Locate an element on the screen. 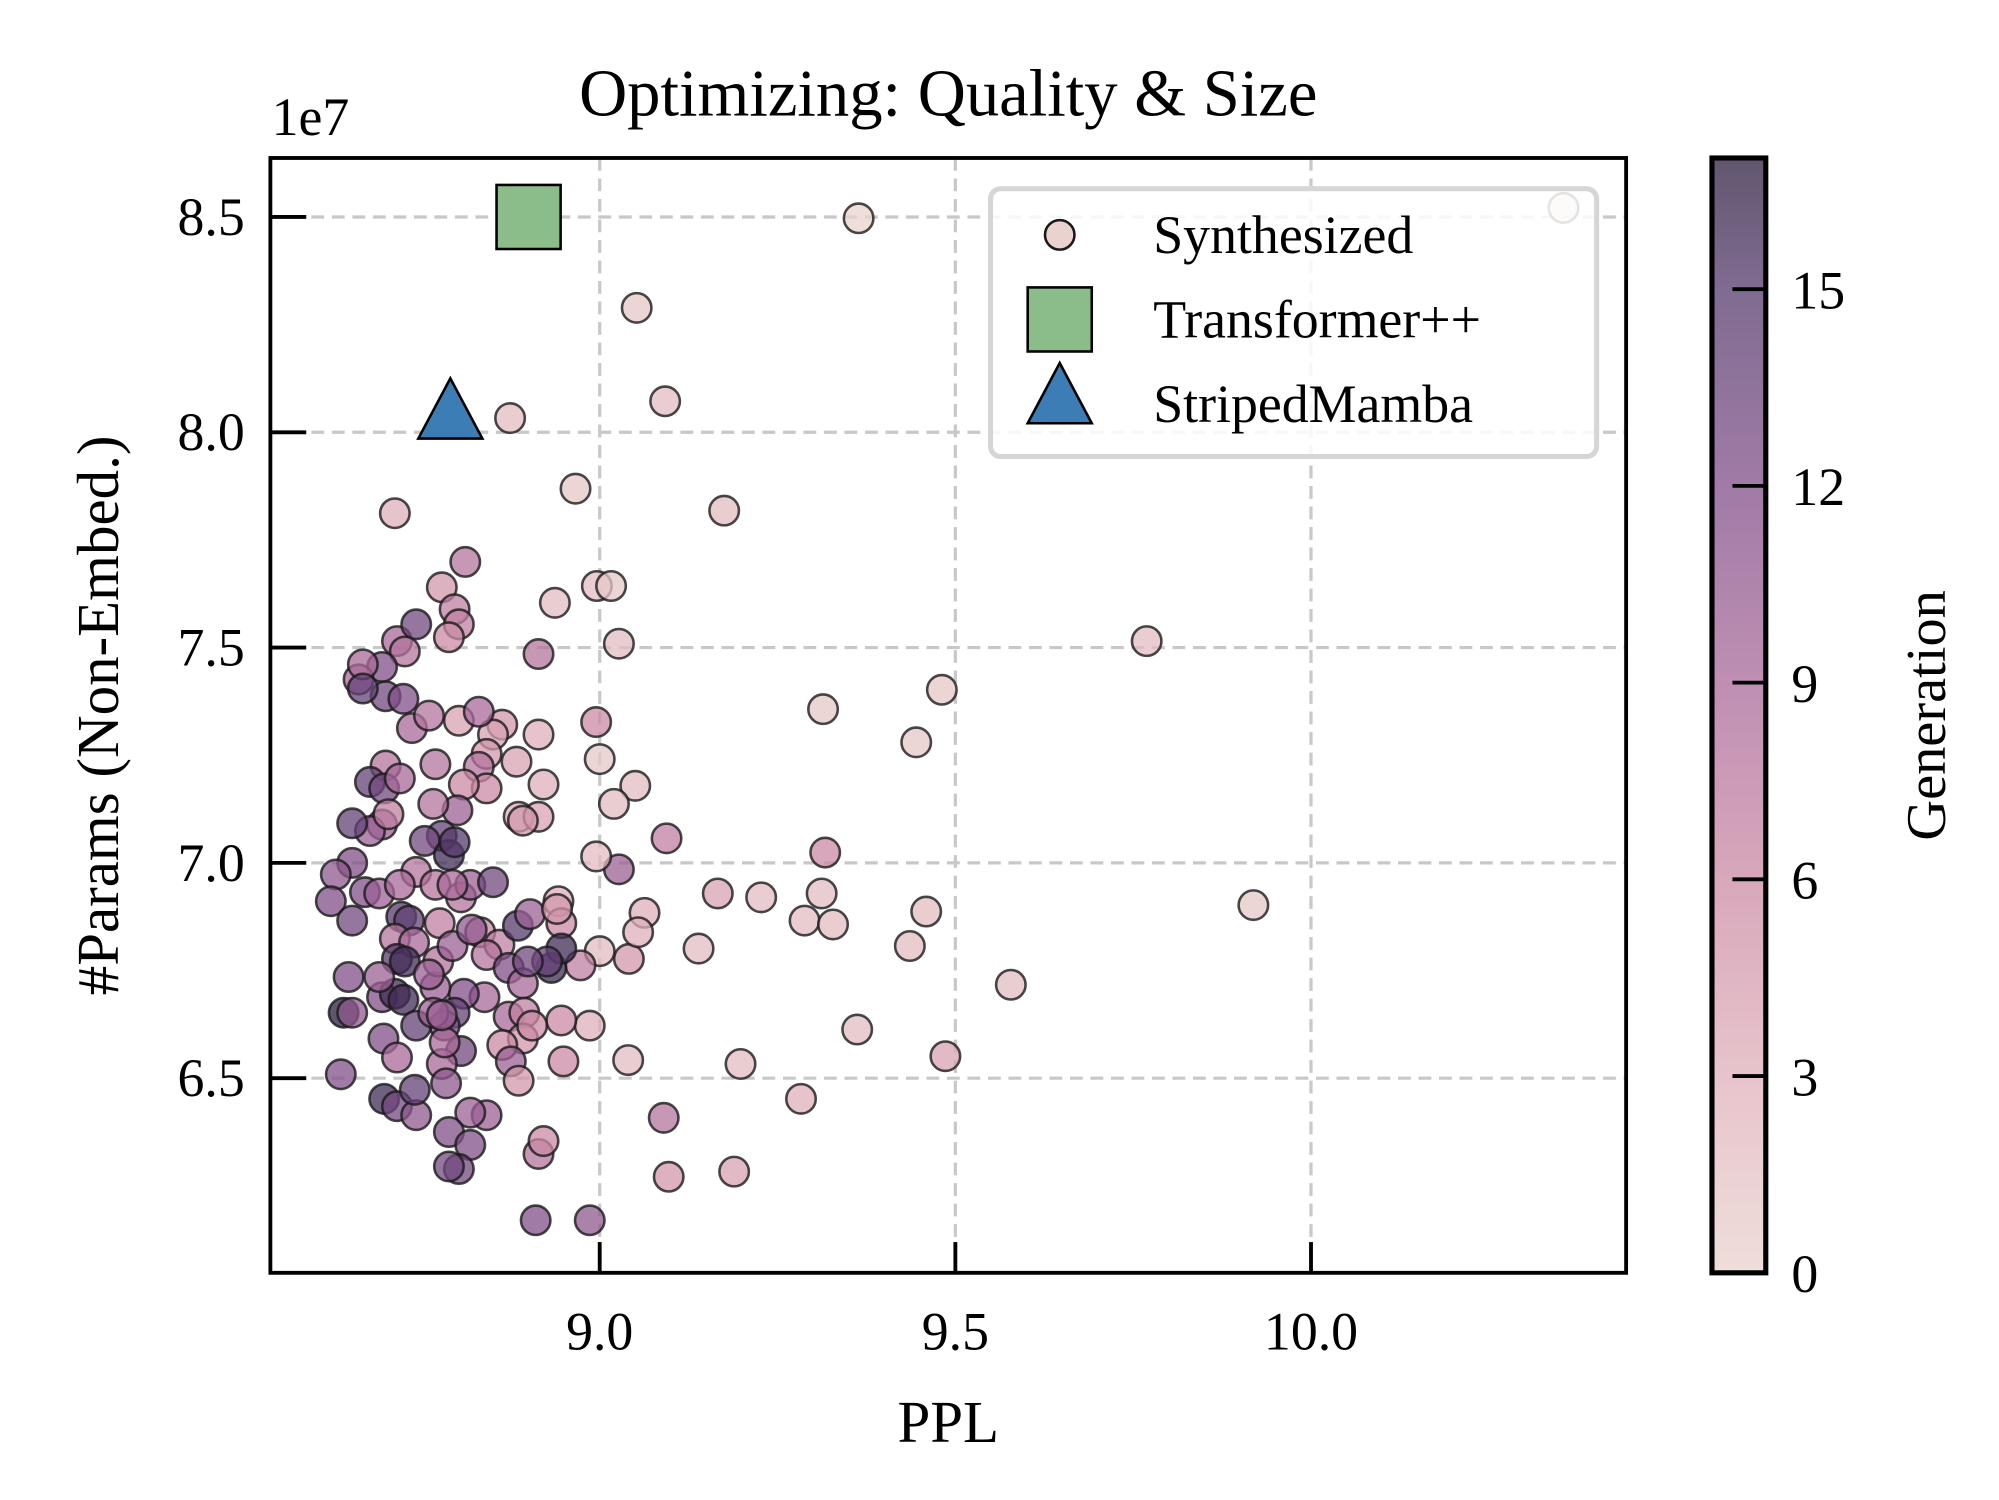  legend-label: StripedMamba is located at coordinates (1313, 404).